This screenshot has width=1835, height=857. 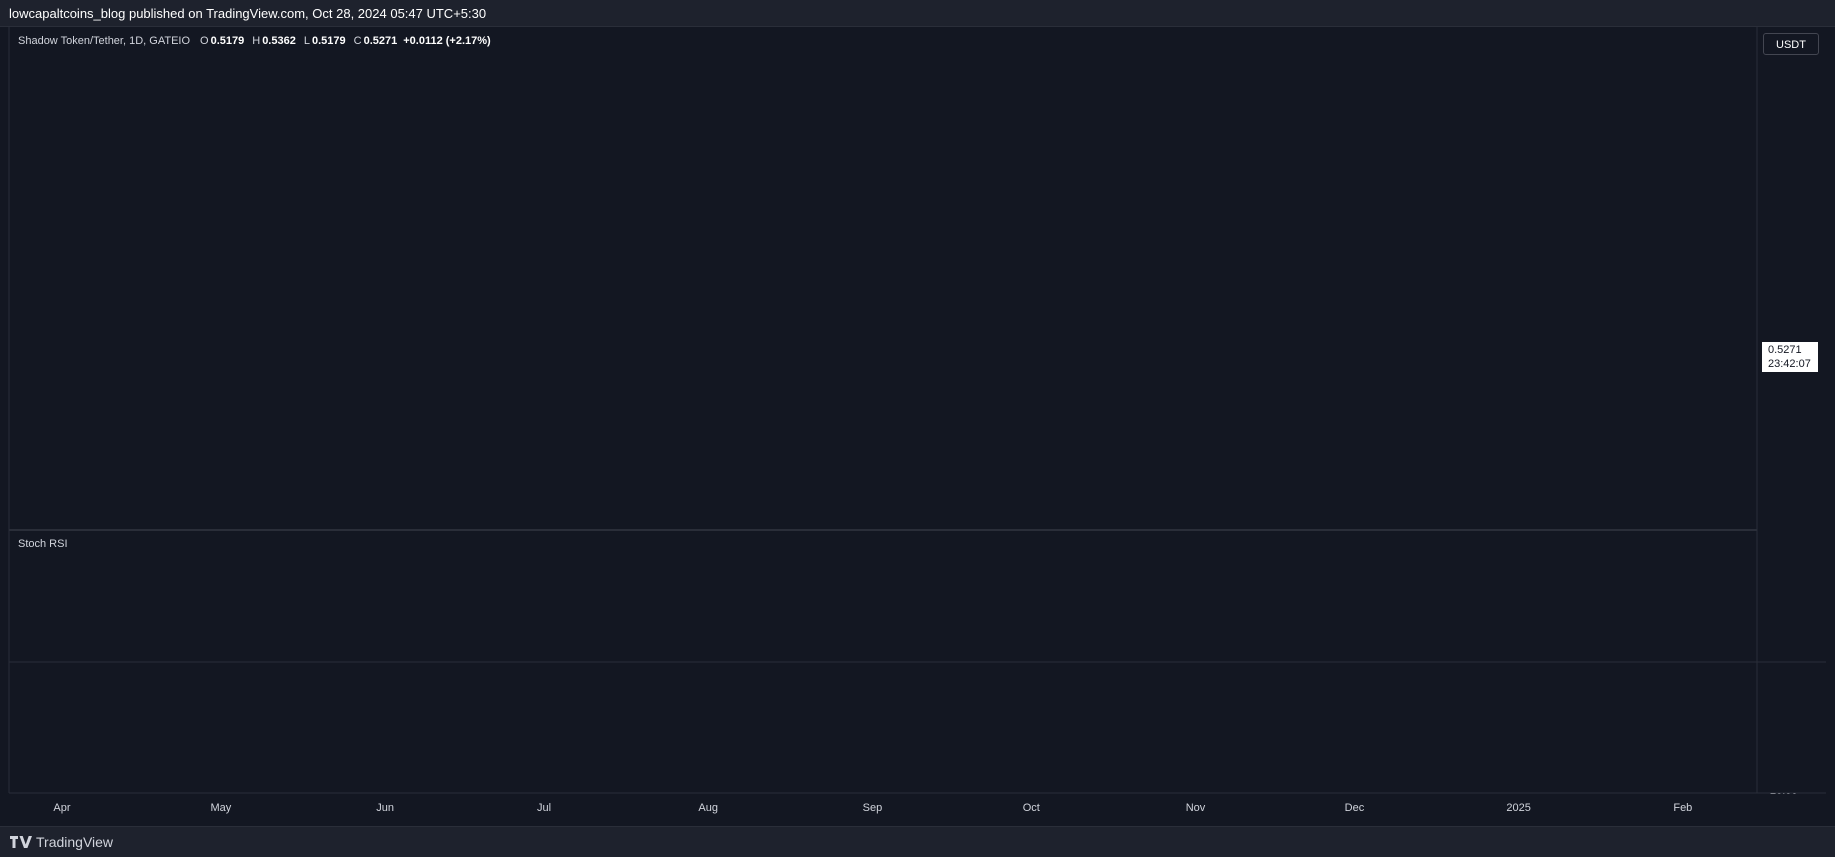 What do you see at coordinates (380, 41) in the screenshot?
I see `close-value: 0.5271` at bounding box center [380, 41].